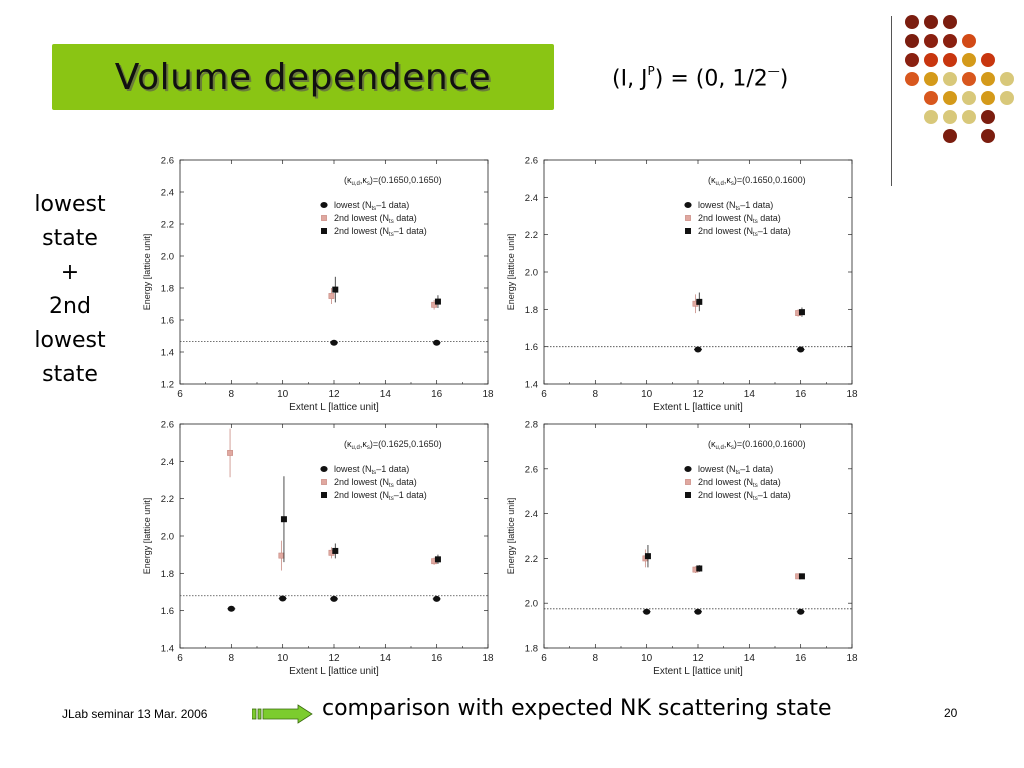  What do you see at coordinates (544, 658) in the screenshot?
I see `x-tick-label: 6` at bounding box center [544, 658].